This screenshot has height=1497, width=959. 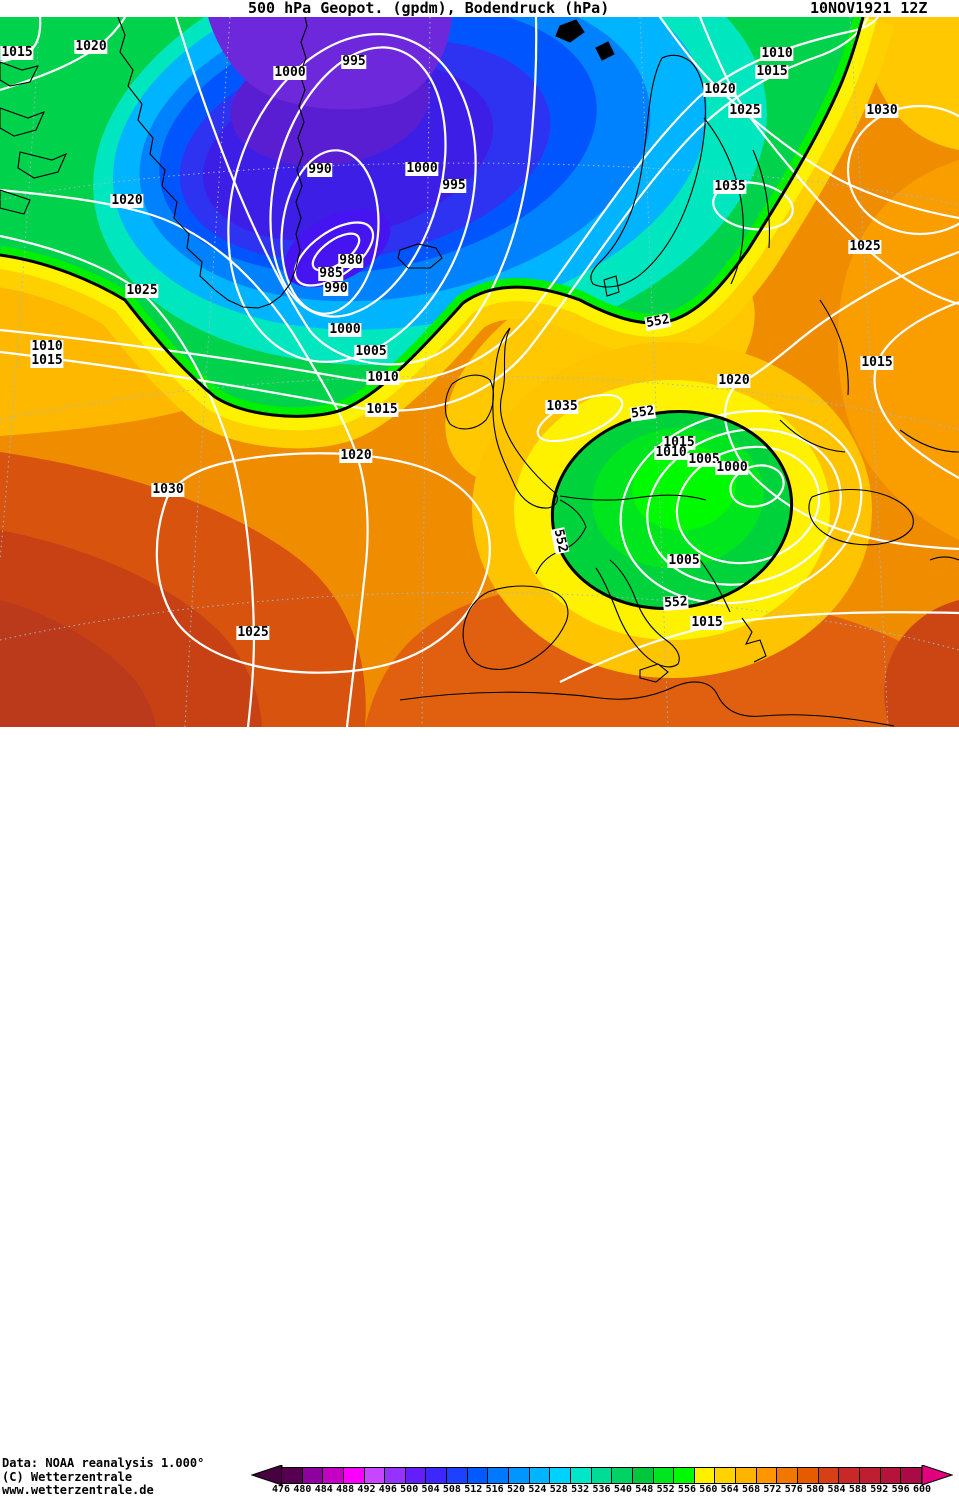 I want to click on colorbar-tick-label: 536, so click(x=601, y=1489).